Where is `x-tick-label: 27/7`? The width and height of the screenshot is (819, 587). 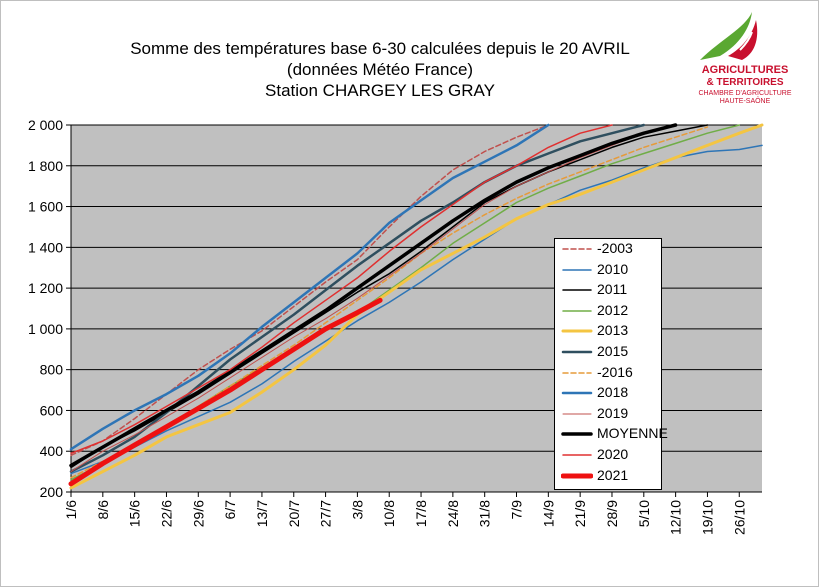
x-tick-label: 27/7 is located at coordinates (326, 513).